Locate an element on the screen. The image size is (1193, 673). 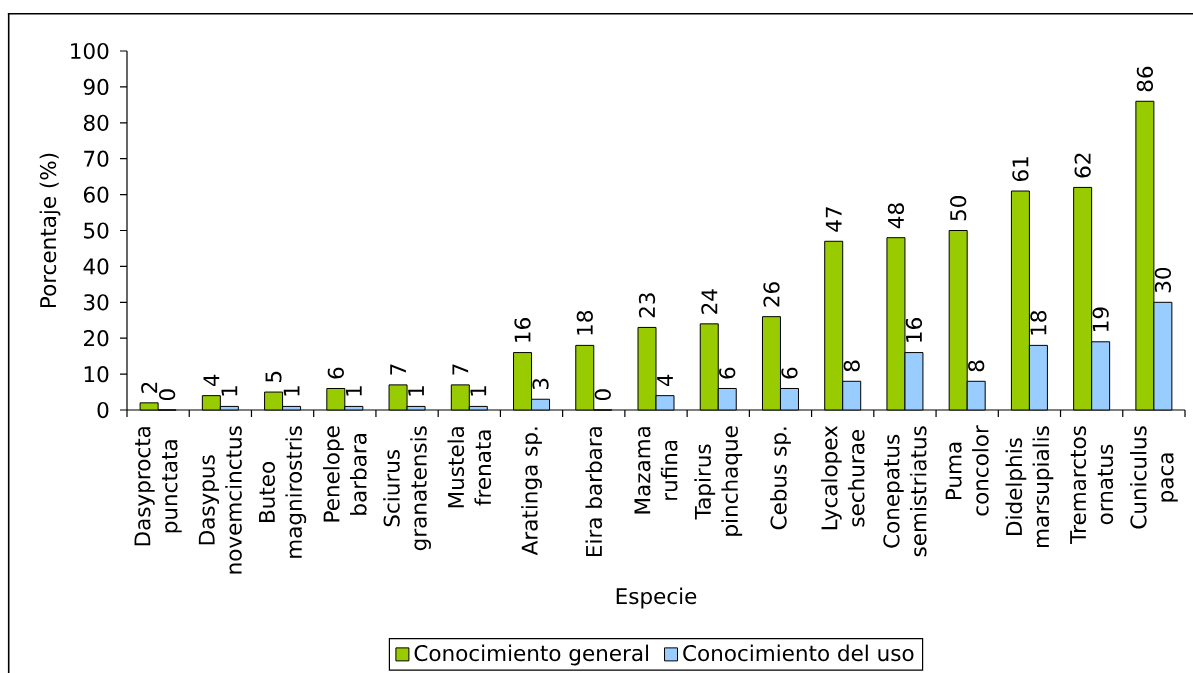
x-tick-label: Dasypus novemcinctus is located at coordinates (220, 500).